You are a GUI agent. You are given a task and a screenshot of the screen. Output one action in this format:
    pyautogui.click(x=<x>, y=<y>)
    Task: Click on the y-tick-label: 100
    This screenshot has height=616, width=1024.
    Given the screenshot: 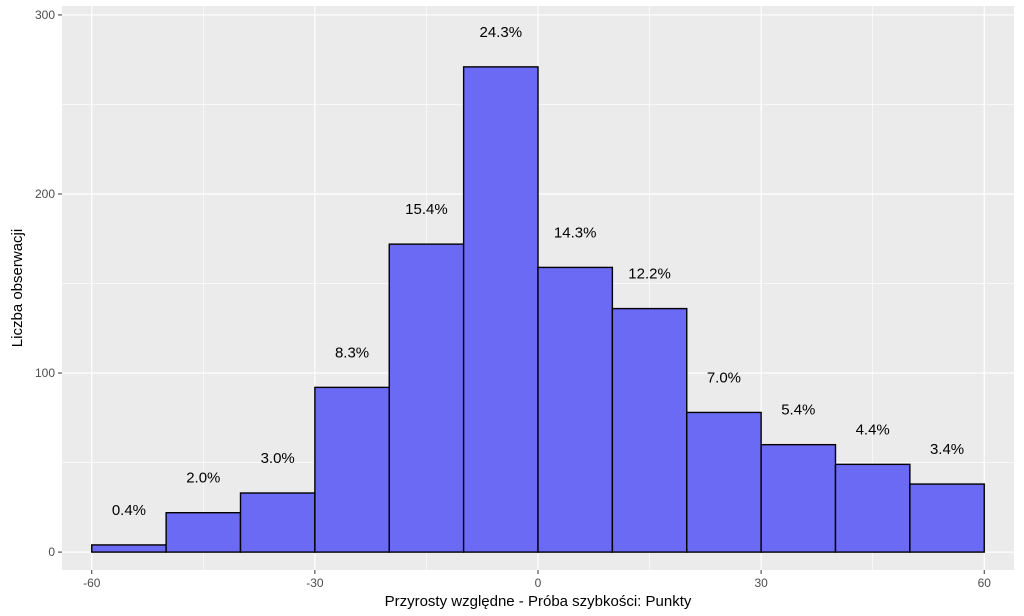 What is the action you would take?
    pyautogui.click(x=45, y=373)
    